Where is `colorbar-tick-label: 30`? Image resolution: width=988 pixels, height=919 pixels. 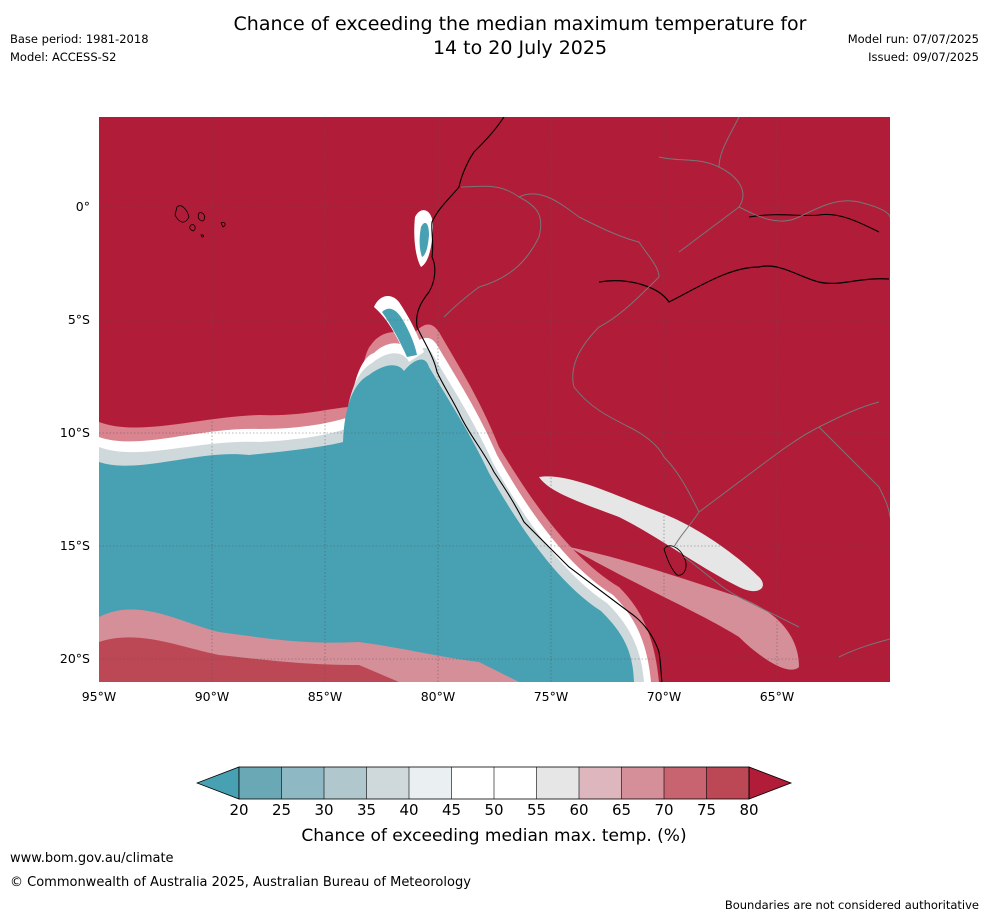
colorbar-tick-label: 30 is located at coordinates (324, 810).